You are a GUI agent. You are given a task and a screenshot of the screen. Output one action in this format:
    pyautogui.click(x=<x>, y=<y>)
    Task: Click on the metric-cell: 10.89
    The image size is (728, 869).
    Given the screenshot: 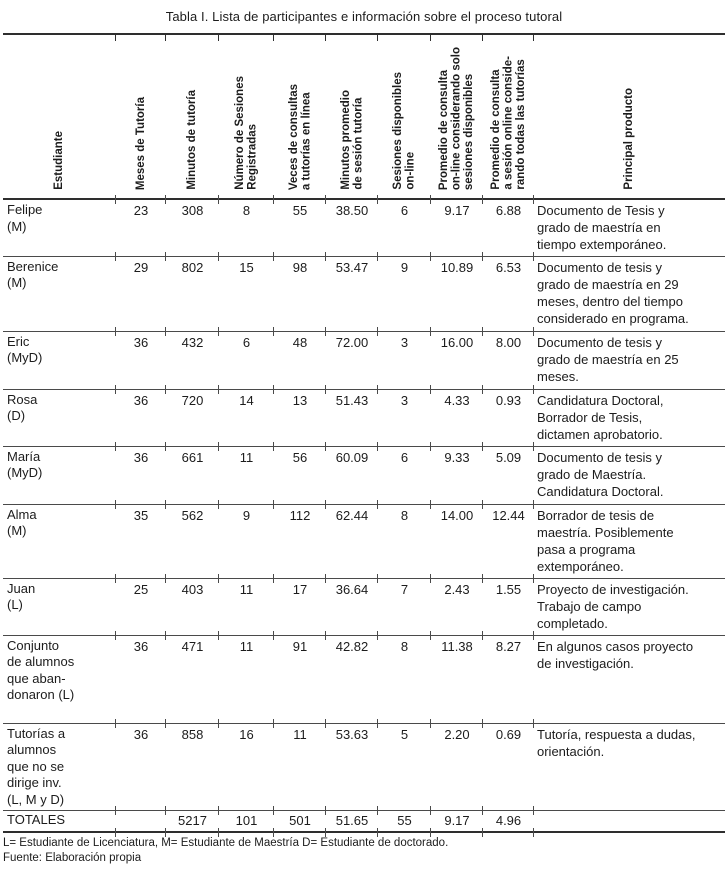 What is the action you would take?
    pyautogui.click(x=456, y=291)
    